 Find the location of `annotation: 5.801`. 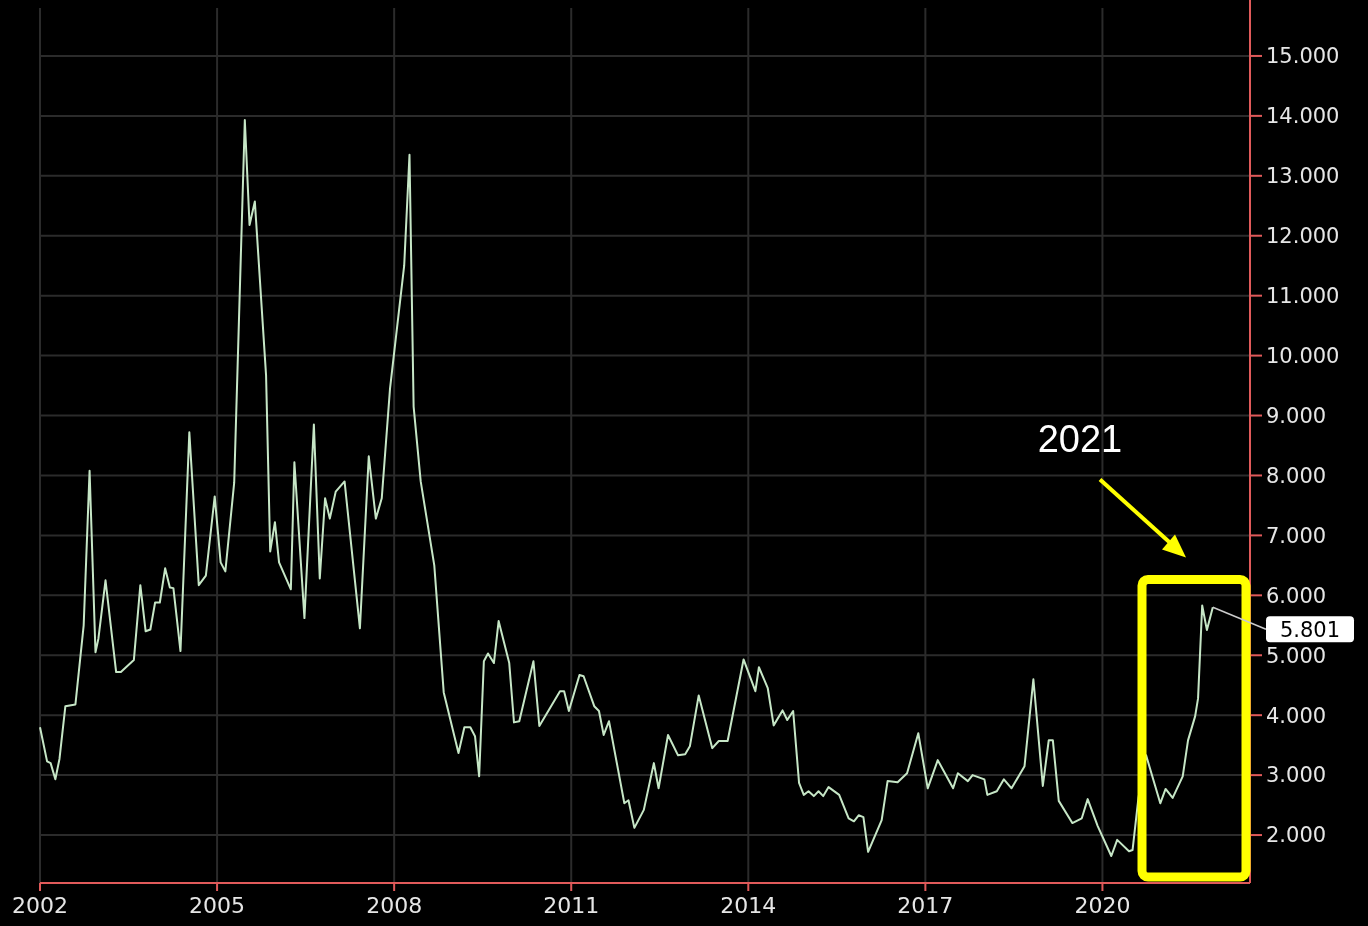

annotation: 5.801 is located at coordinates (1310, 629).